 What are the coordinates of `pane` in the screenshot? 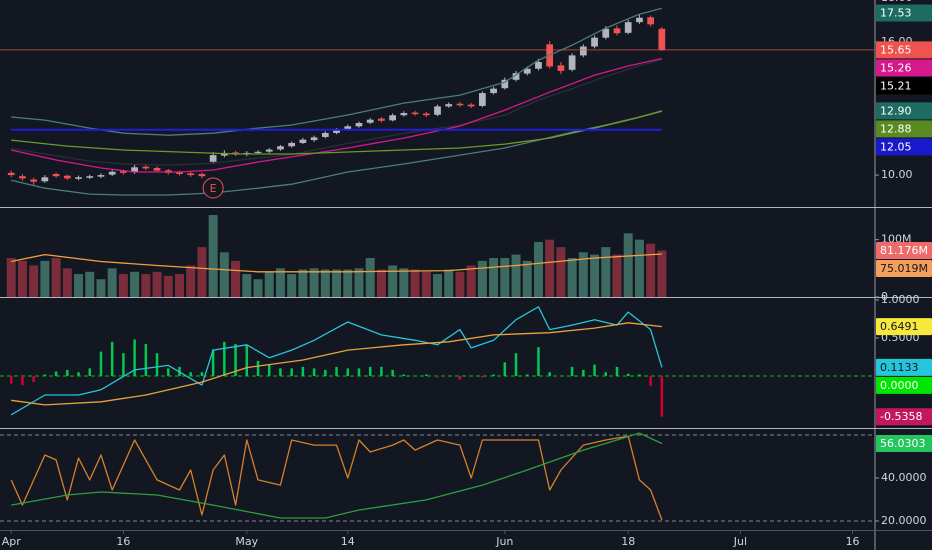 It's located at (336, 256).